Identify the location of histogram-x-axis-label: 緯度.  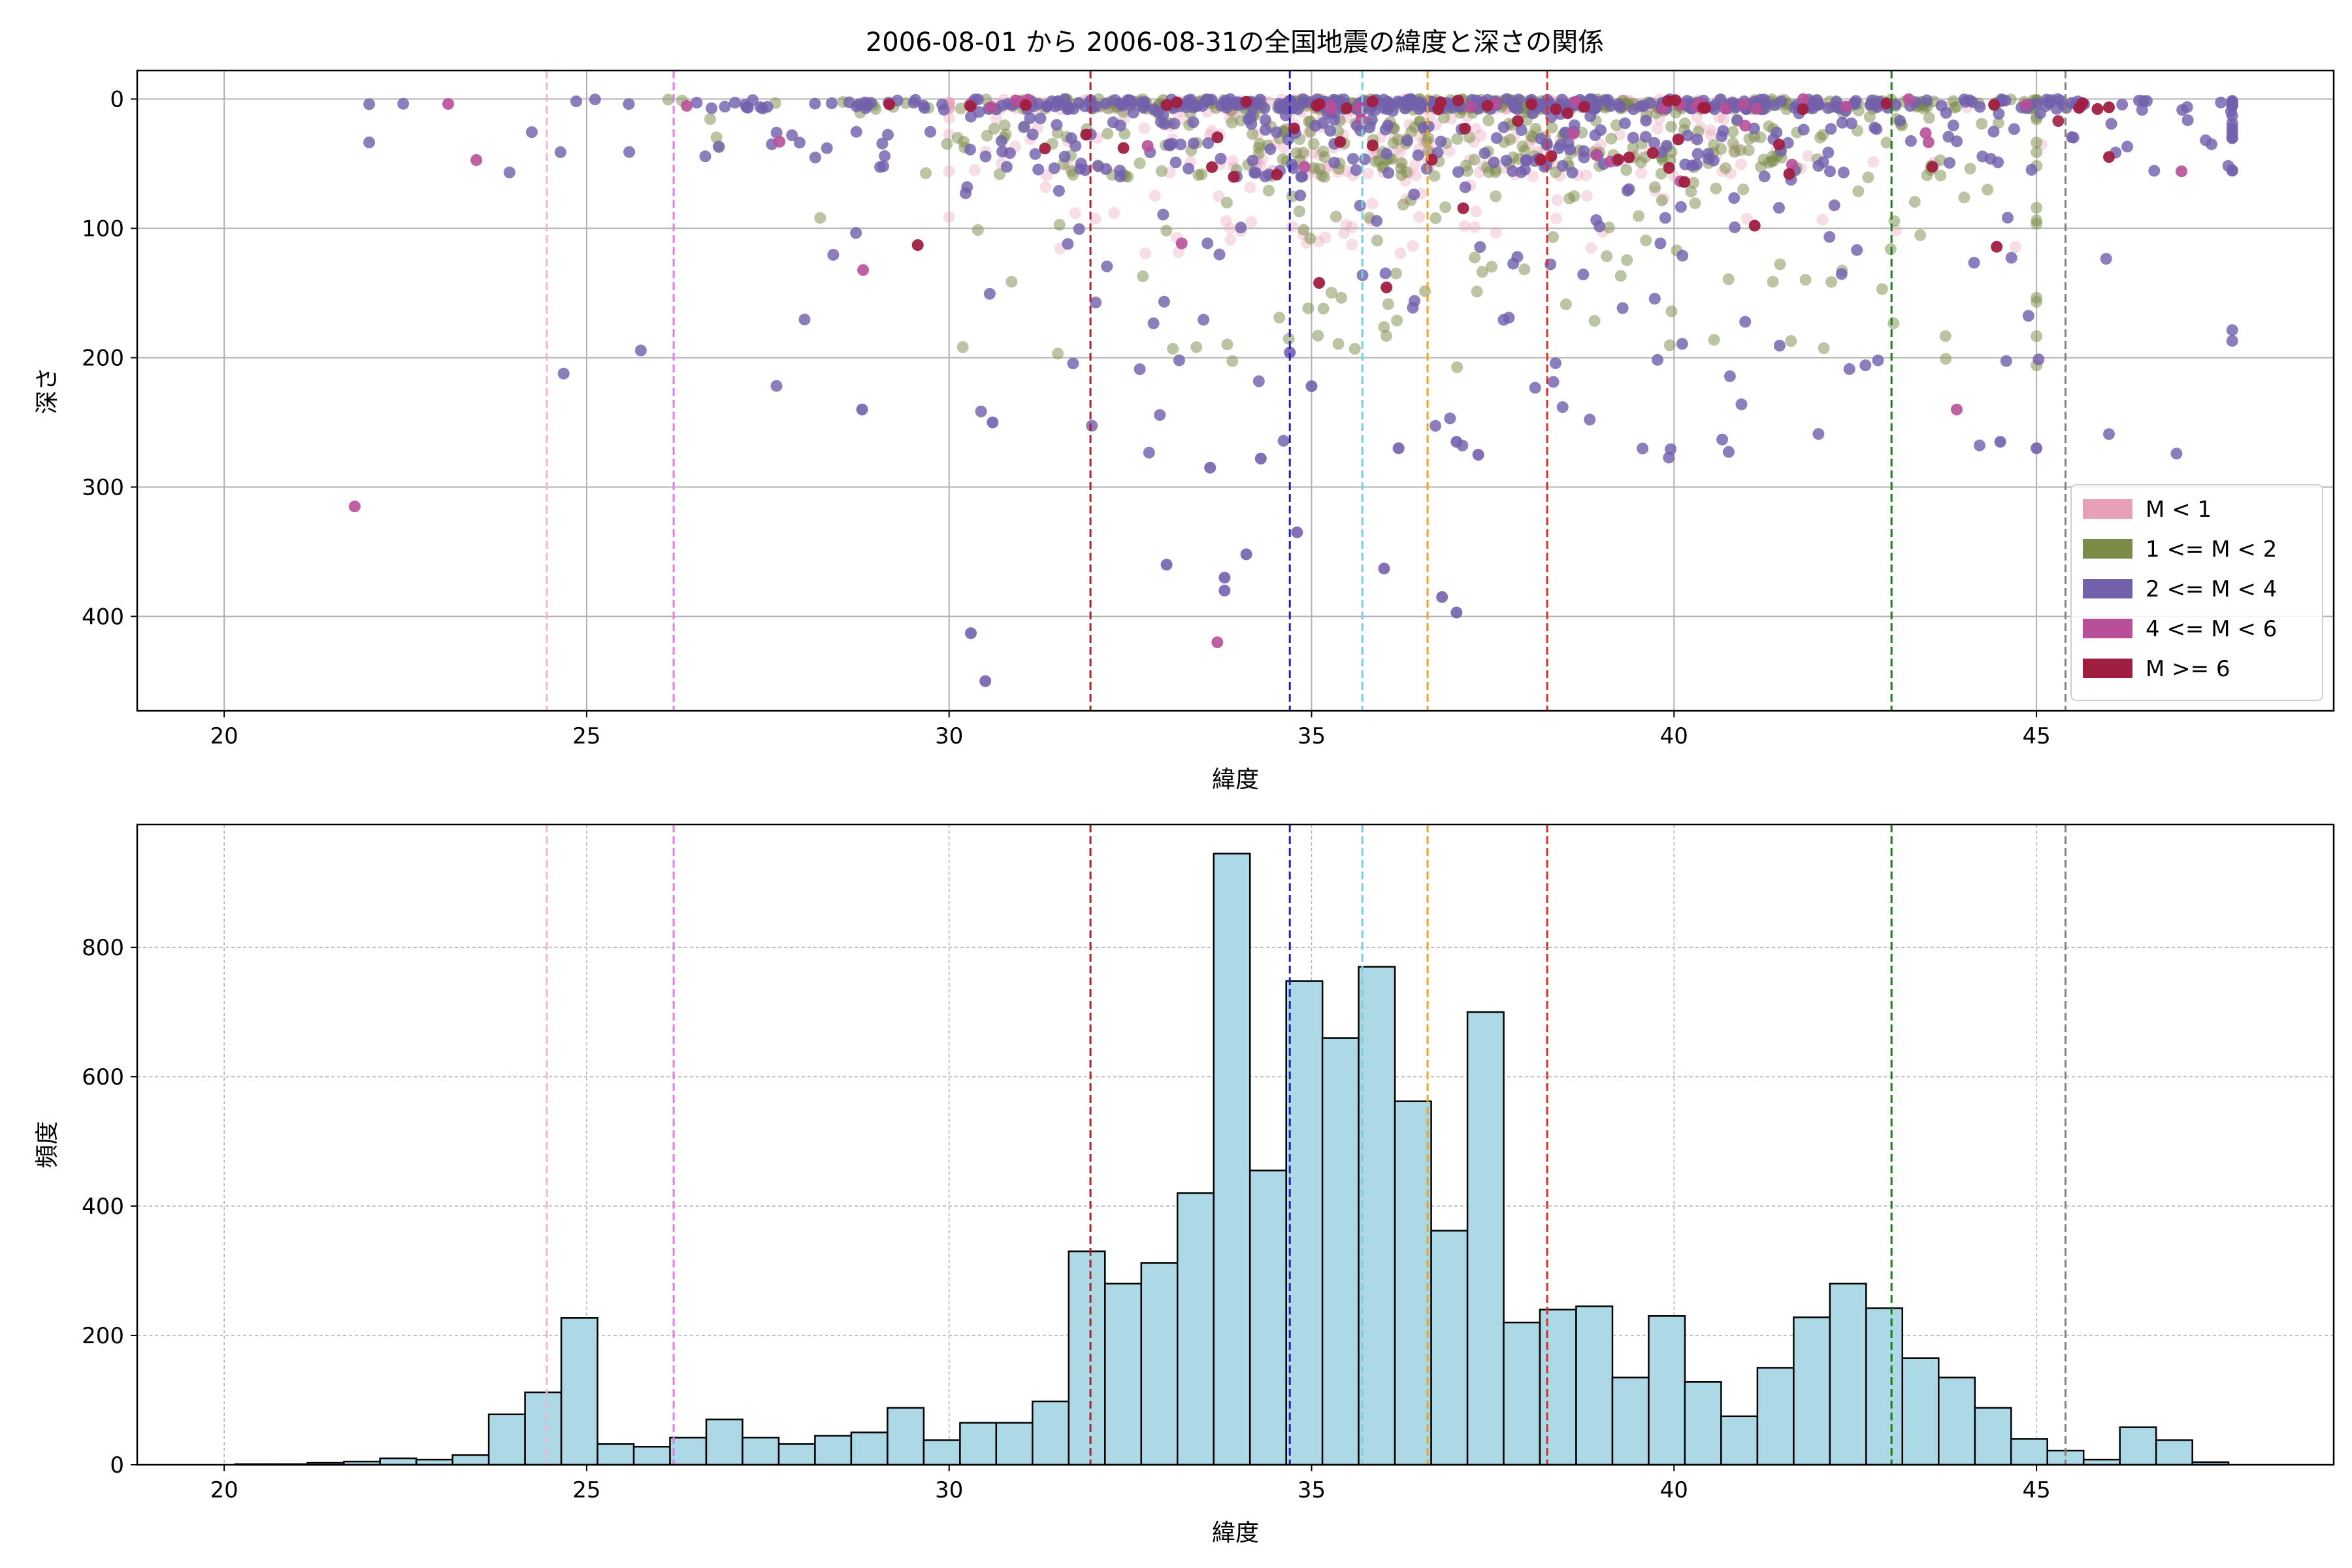
(1235, 1533).